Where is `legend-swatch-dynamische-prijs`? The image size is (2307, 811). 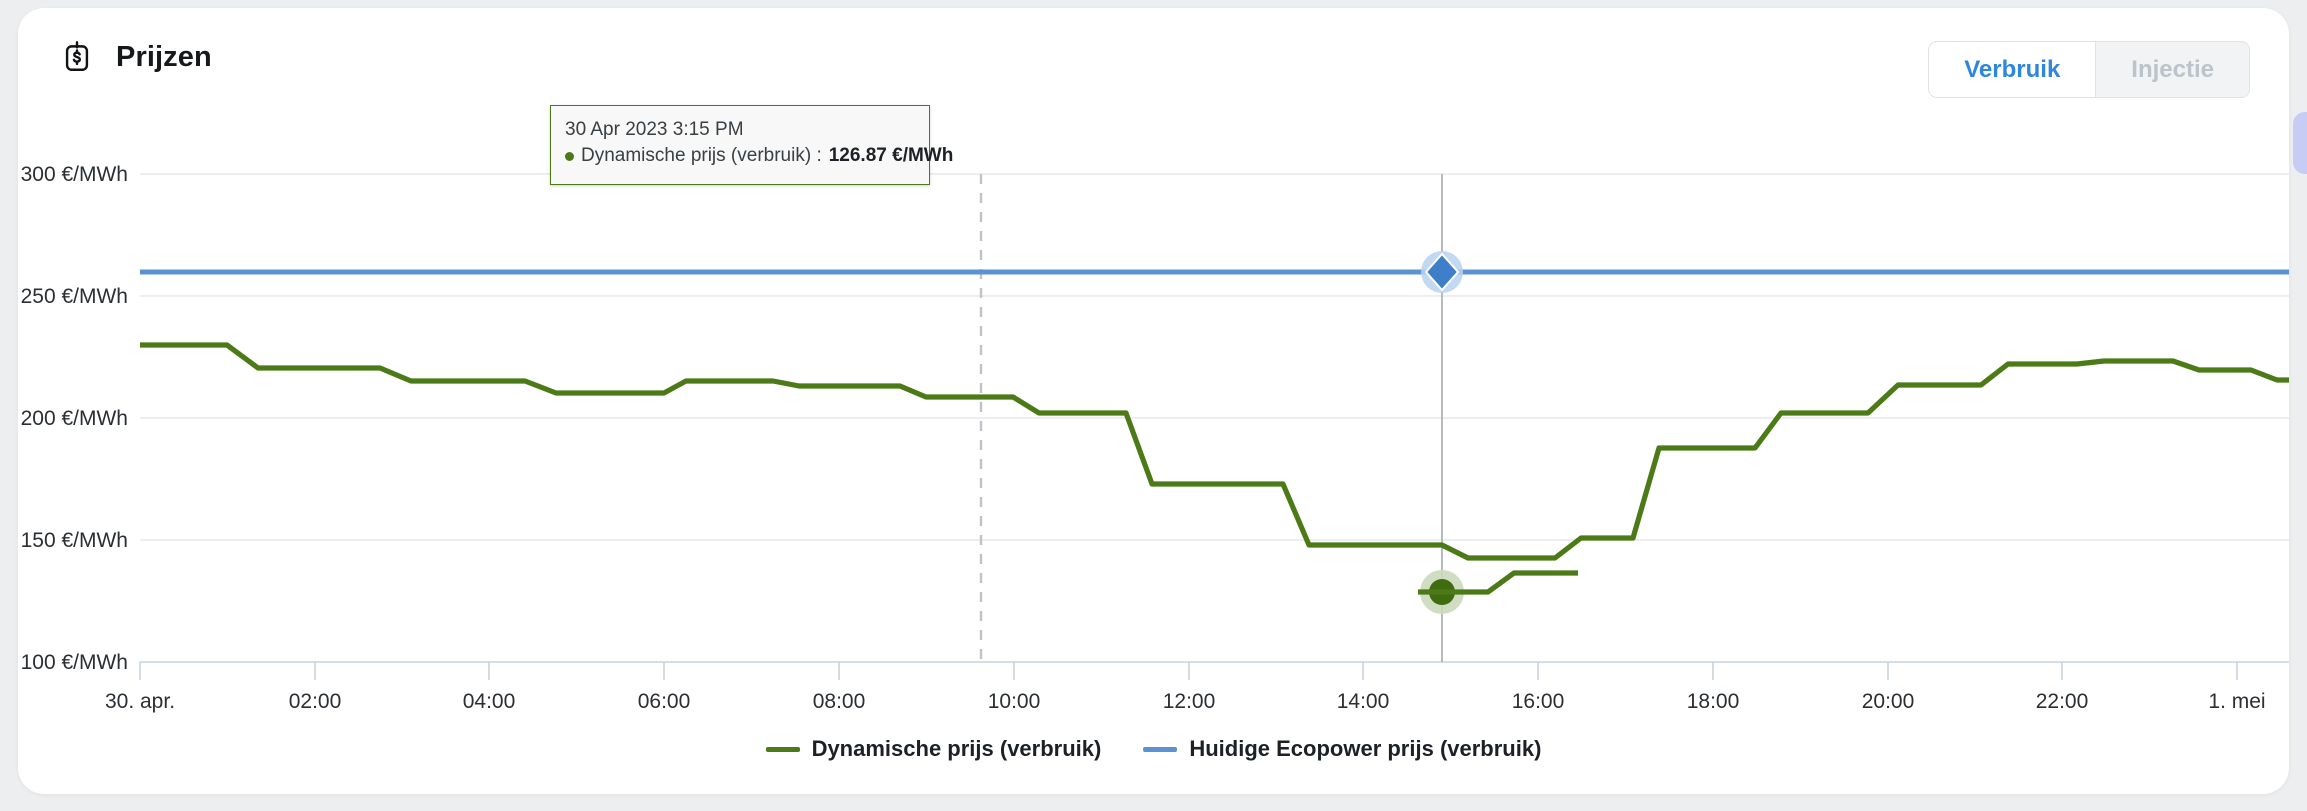
legend-swatch-dynamische-prijs is located at coordinates (782, 749).